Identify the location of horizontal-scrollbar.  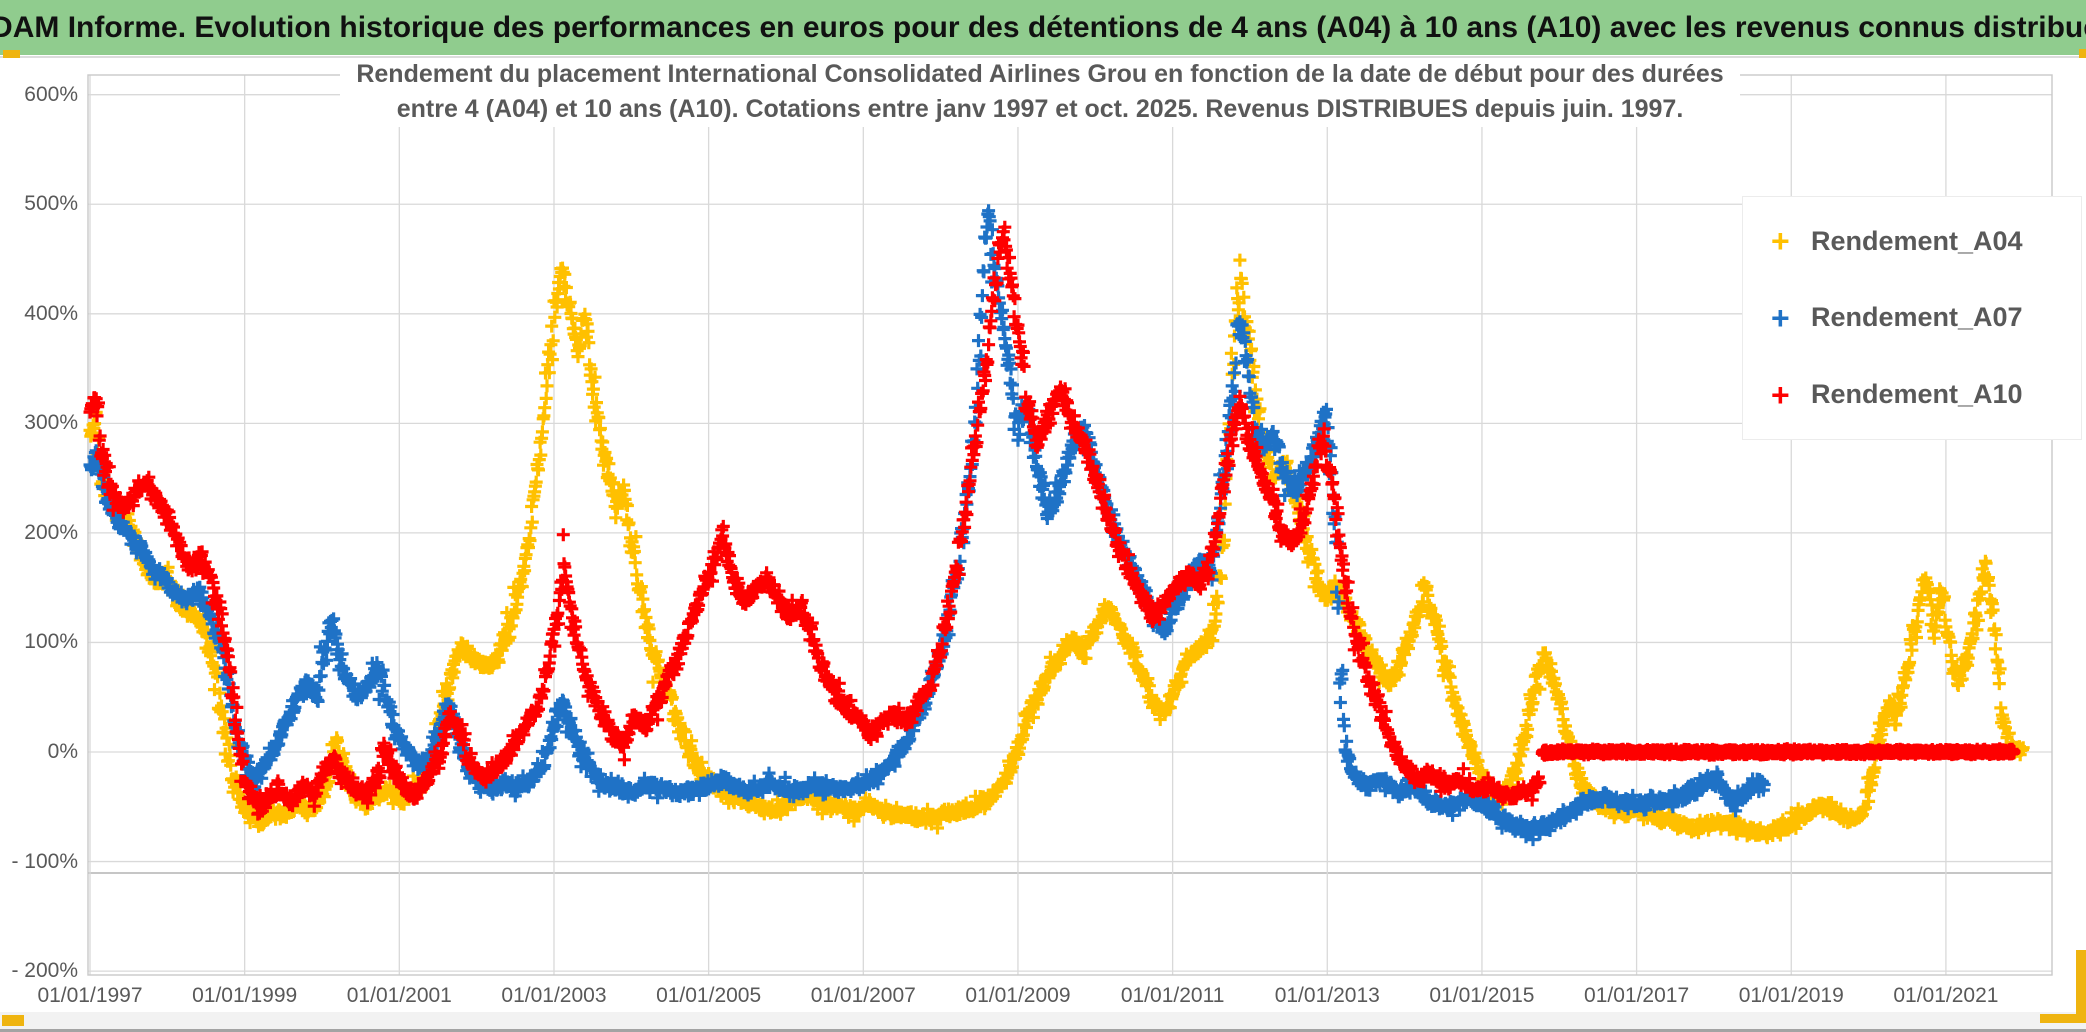
(1043, 1022).